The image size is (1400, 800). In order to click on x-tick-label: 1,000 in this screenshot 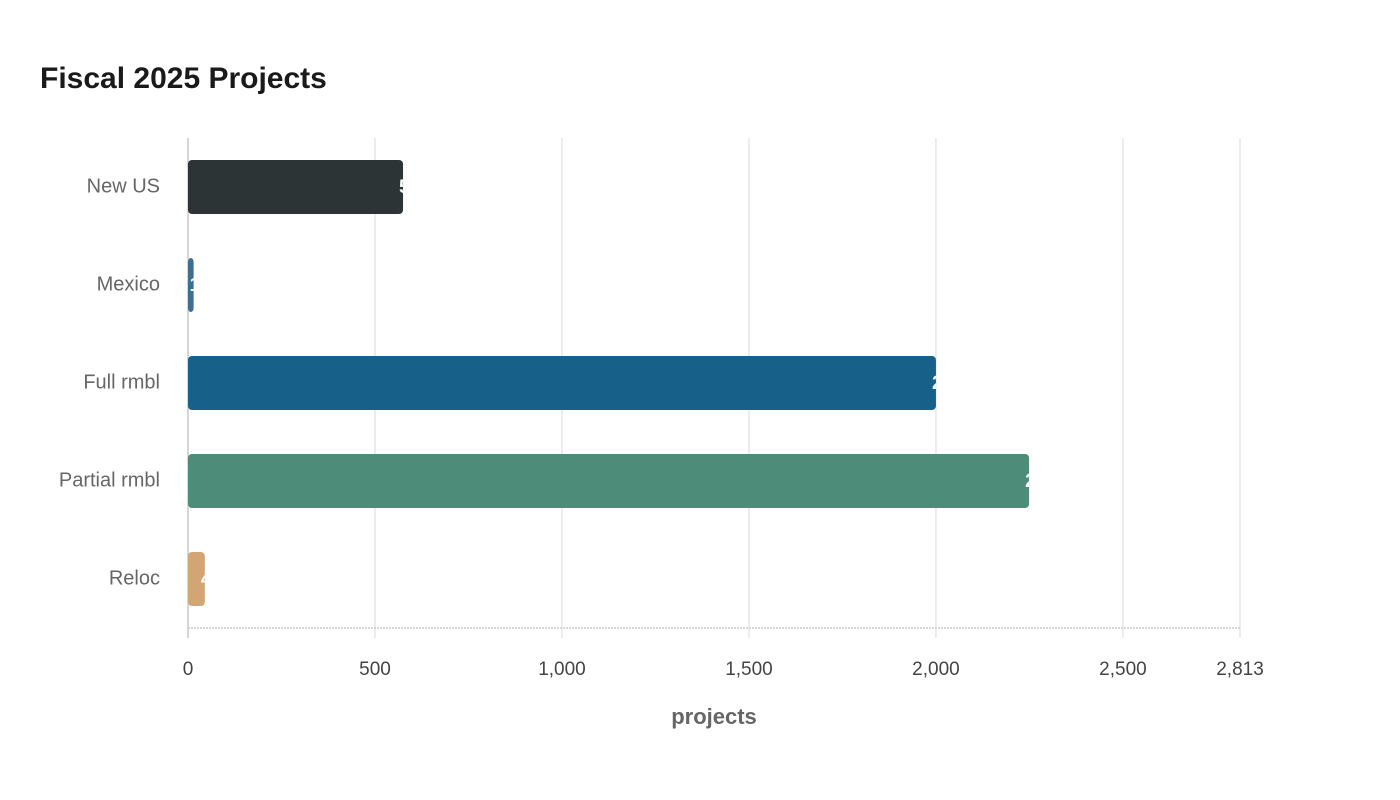, I will do `click(562, 669)`.